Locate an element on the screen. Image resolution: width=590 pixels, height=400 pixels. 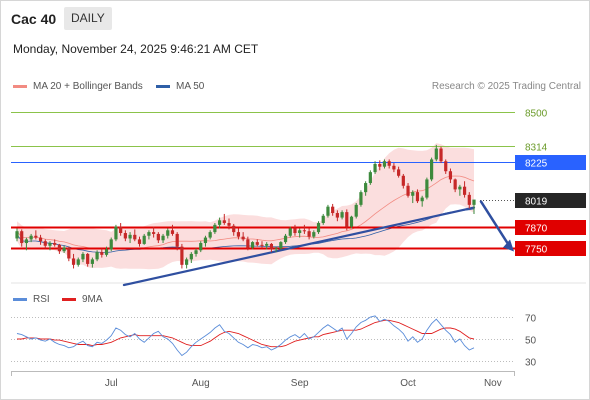
level-label-8225: 8225 is located at coordinates (536, 164).